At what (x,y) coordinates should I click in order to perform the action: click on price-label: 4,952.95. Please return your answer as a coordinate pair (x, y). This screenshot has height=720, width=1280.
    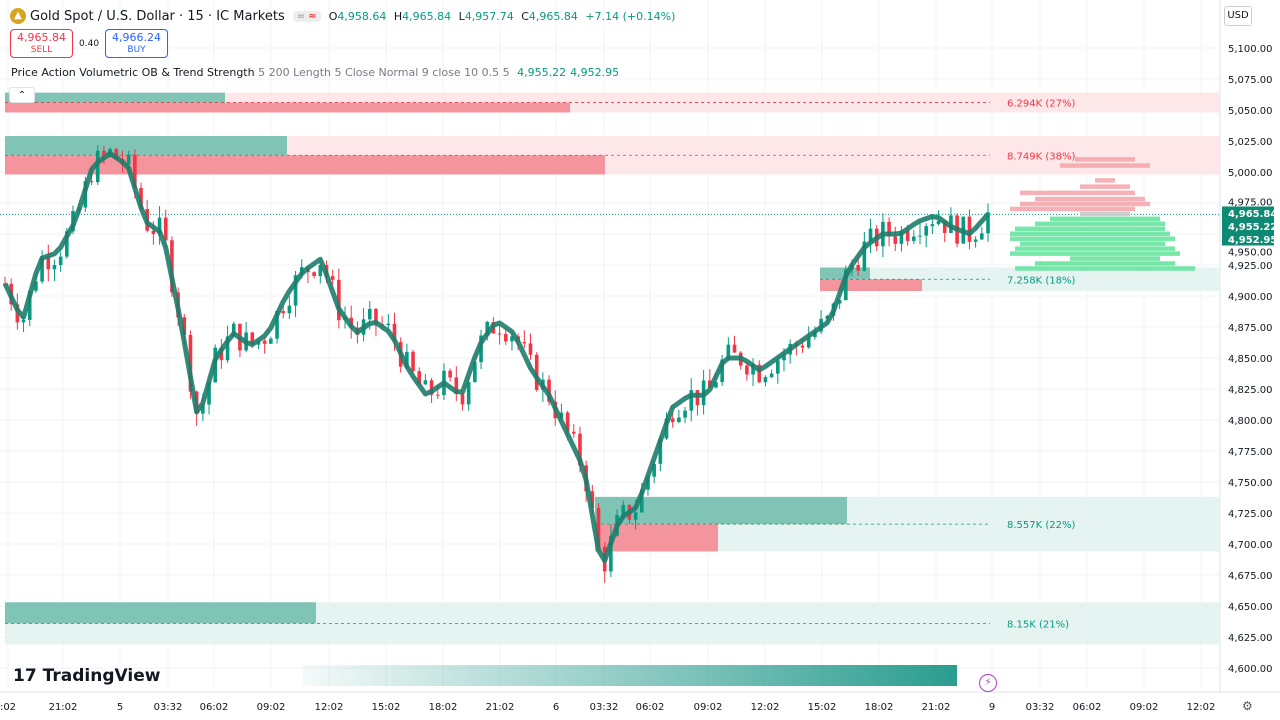
    Looking at the image, I should click on (1252, 240).